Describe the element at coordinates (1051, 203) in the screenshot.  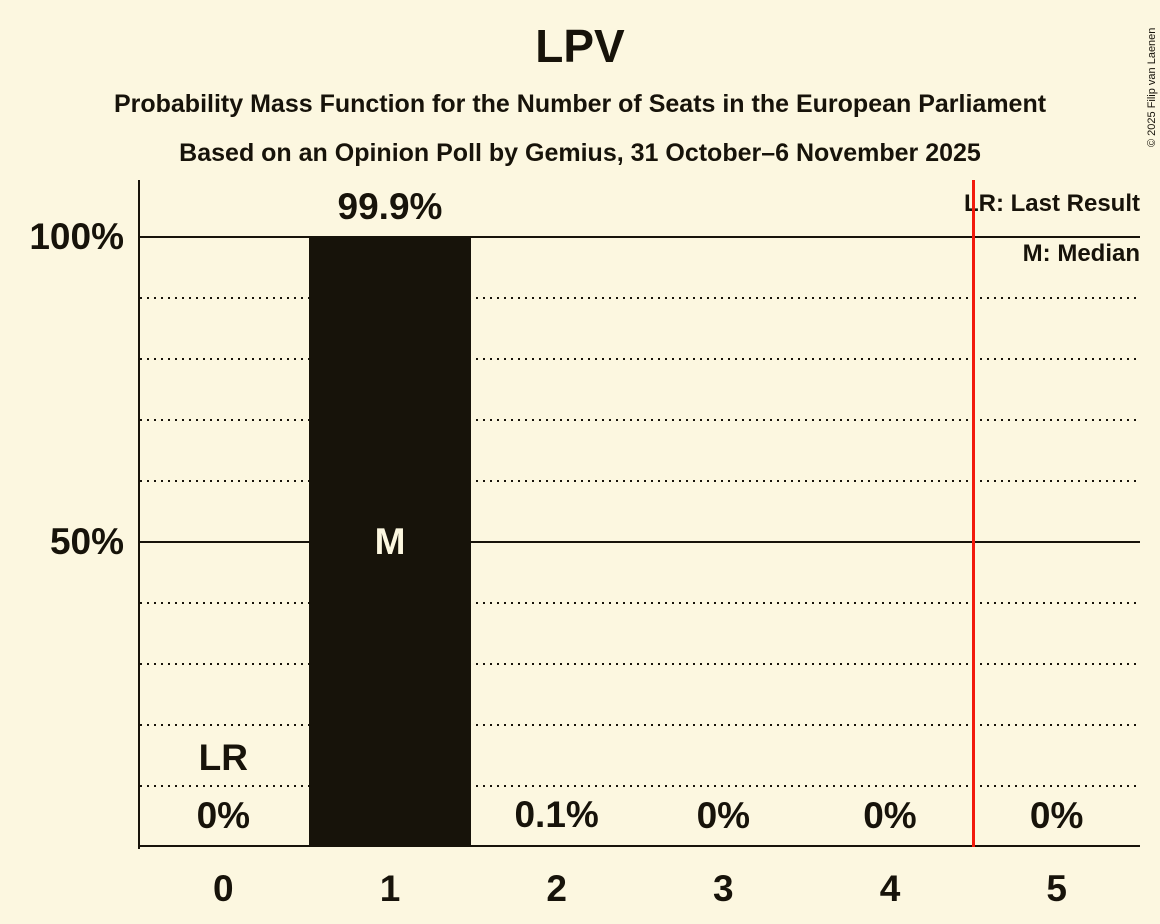
I see `legend-last-result: LR: Last Result` at that location.